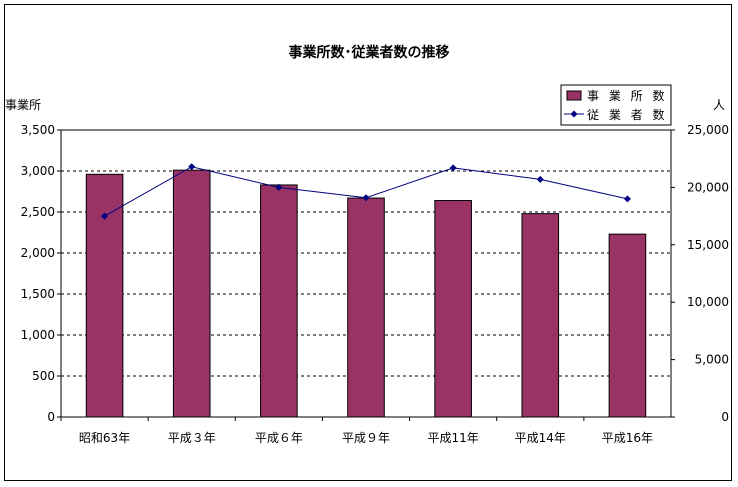 The width and height of the screenshot is (738, 487). I want to click on left-tick-label: 1,500, so click(38, 294).